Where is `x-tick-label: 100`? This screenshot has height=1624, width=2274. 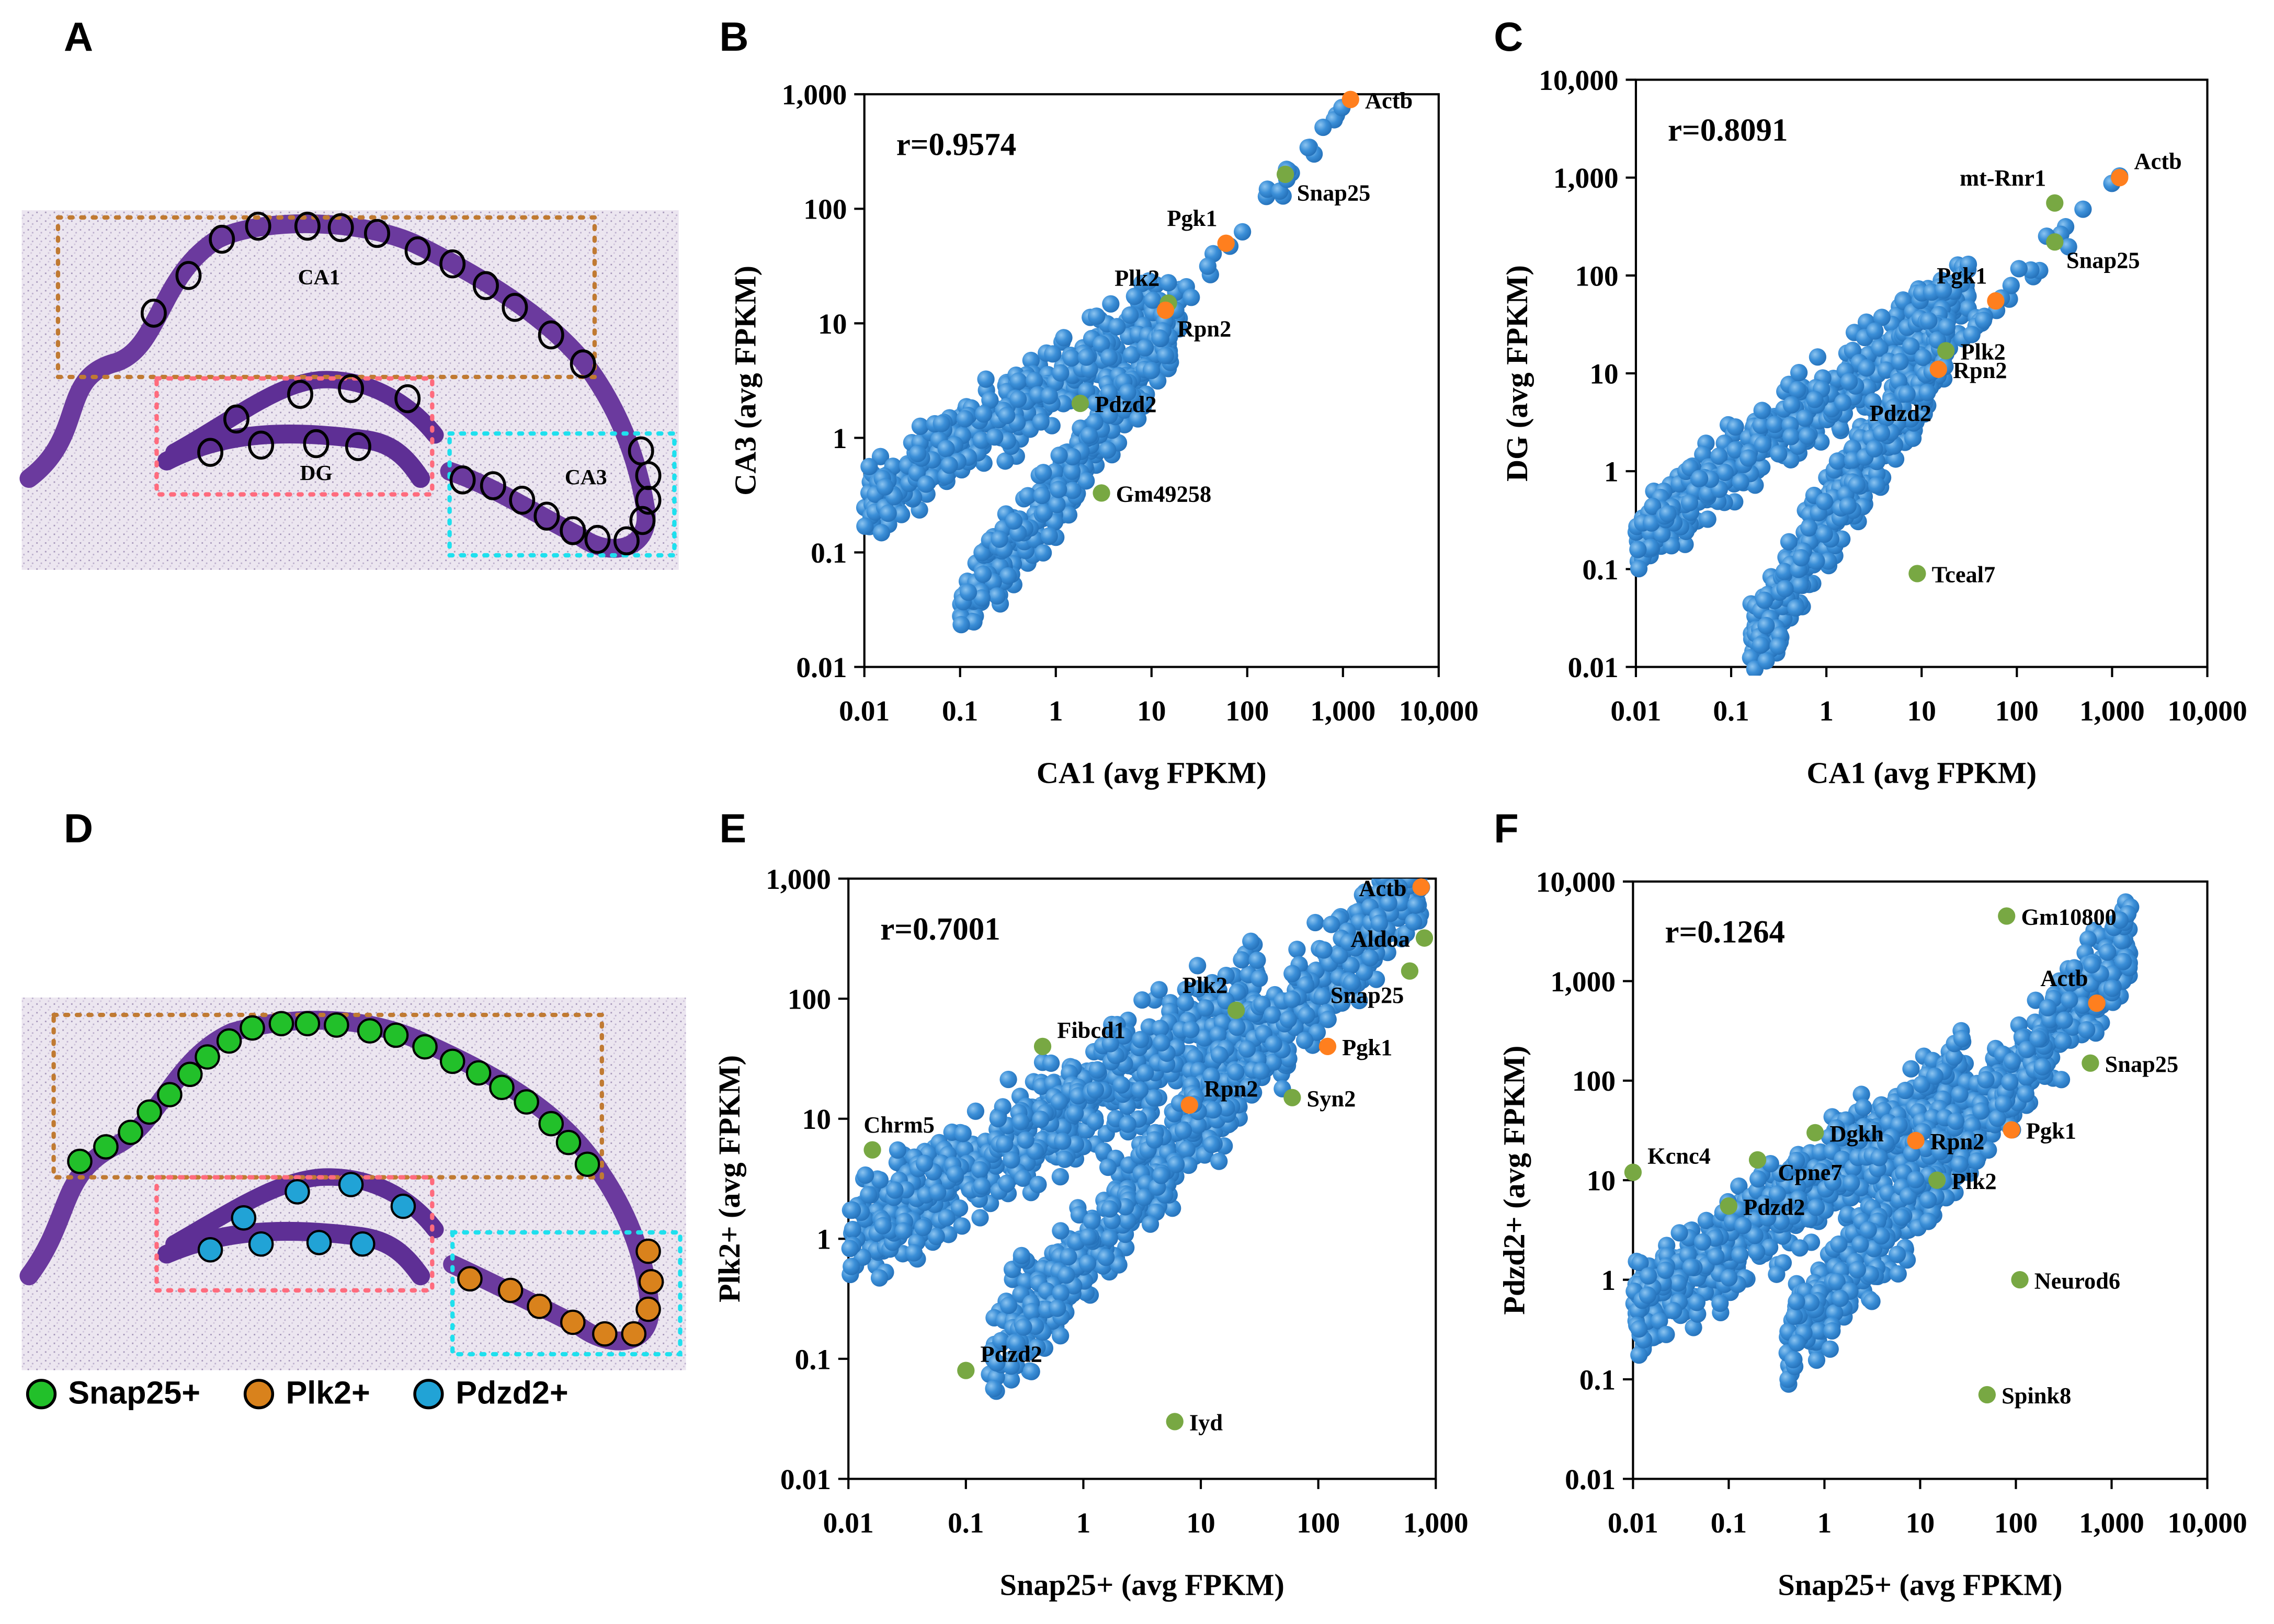 x-tick-label: 100 is located at coordinates (2016, 1523).